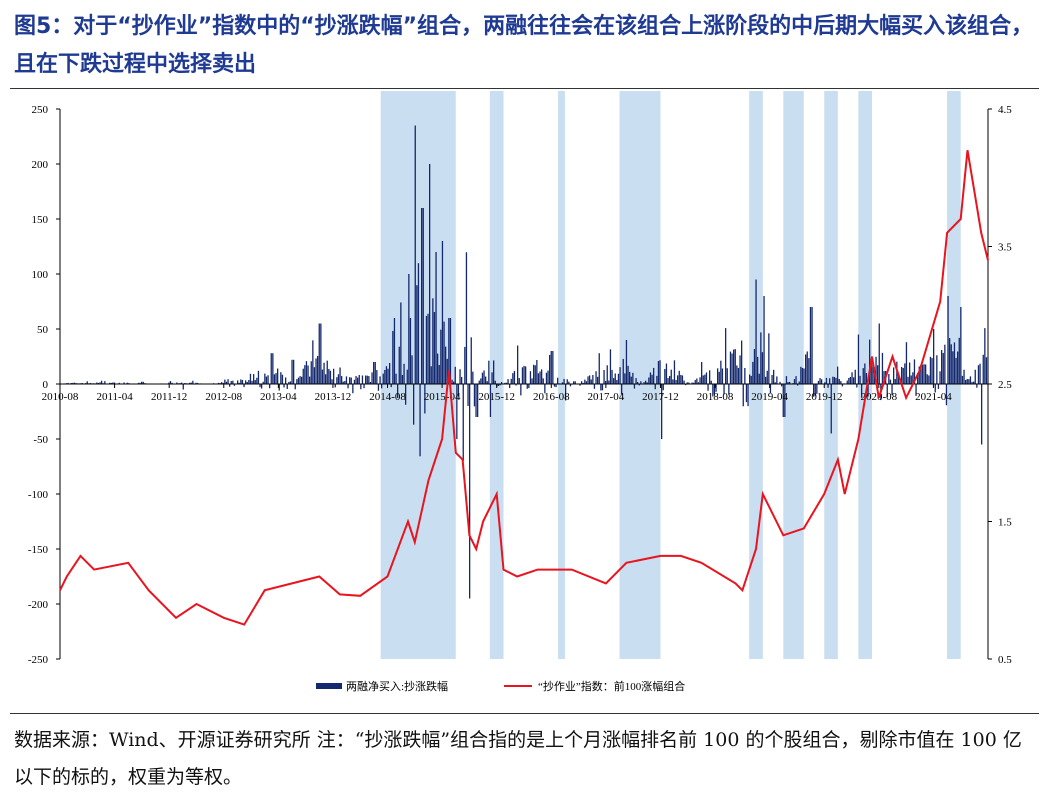  What do you see at coordinates (387, 397) in the screenshot?
I see `x-tick-label: 2014-08` at bounding box center [387, 397].